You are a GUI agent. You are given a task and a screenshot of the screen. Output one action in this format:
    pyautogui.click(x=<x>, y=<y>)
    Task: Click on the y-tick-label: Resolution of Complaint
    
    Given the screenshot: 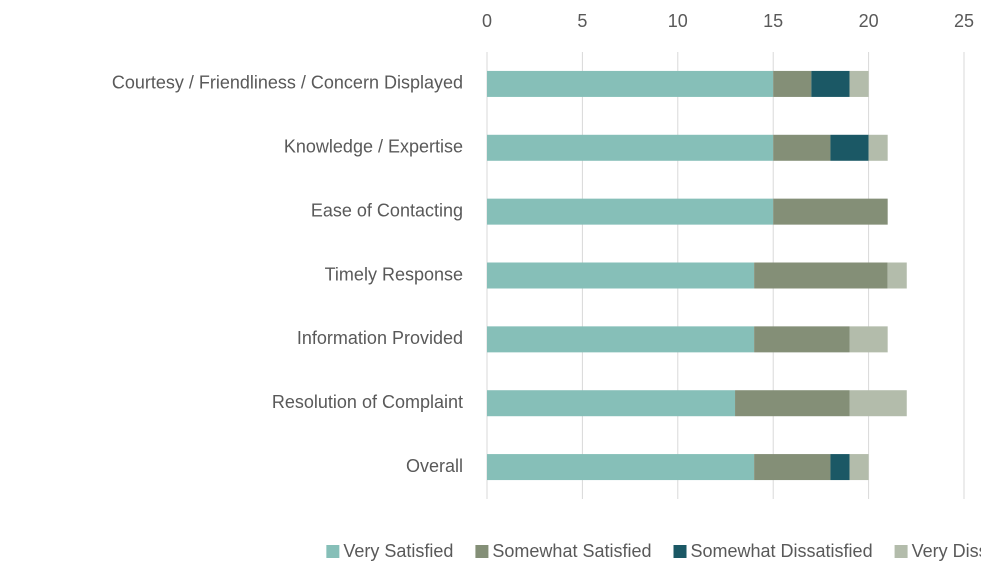 What is the action you would take?
    pyautogui.click(x=367, y=402)
    